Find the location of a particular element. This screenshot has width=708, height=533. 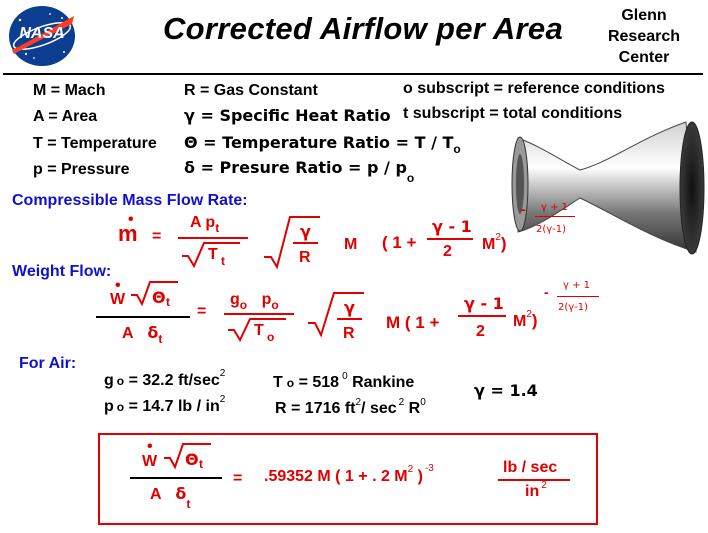

result-delta-sub: t is located at coordinates (188, 504).